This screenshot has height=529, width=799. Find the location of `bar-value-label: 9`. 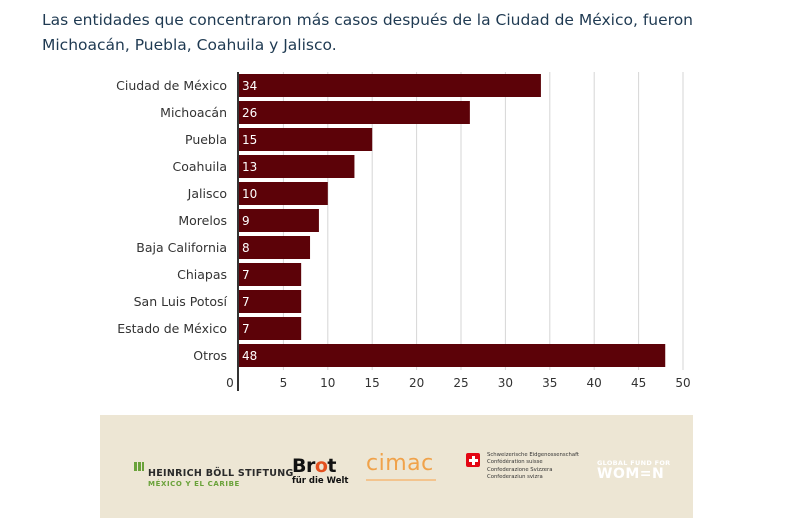

bar-value-label: 9 is located at coordinates (246, 221).